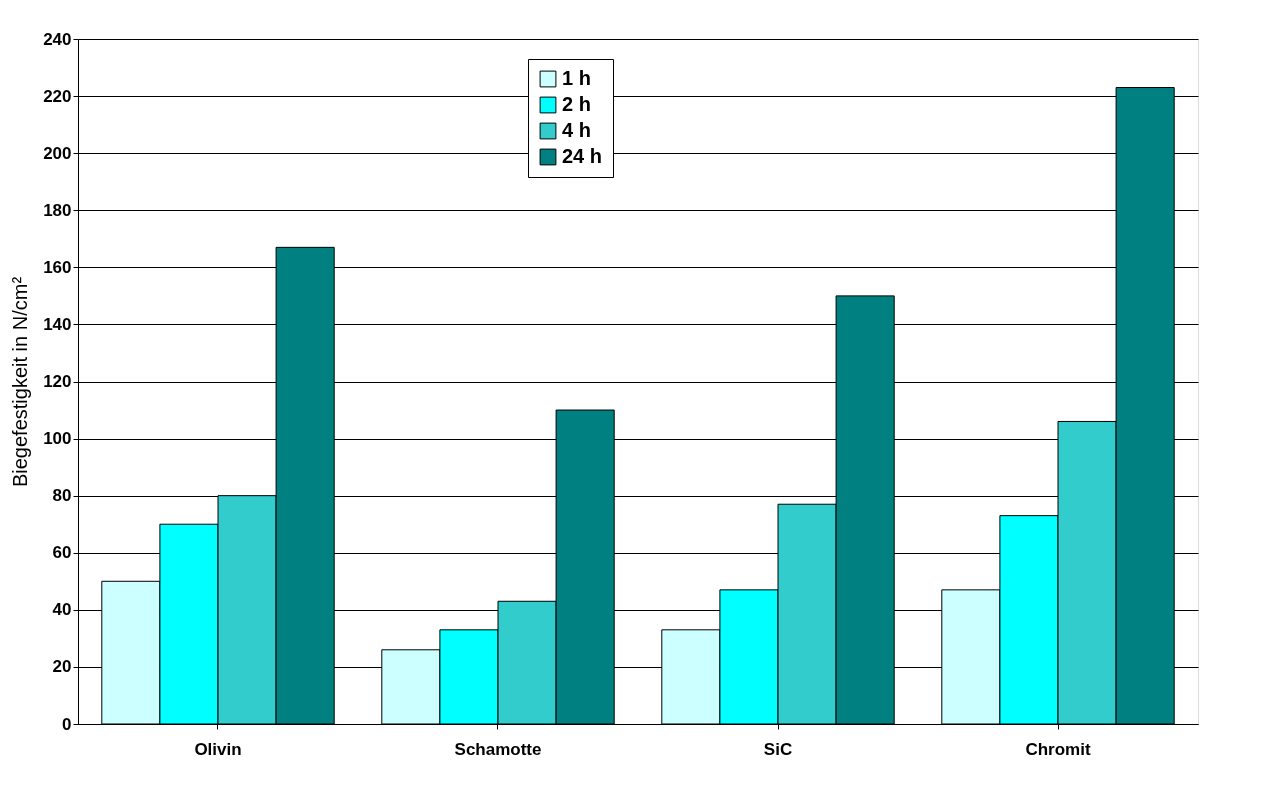 The image size is (1263, 809). Describe the element at coordinates (57, 39) in the screenshot. I see `y-tick-label: 240` at that location.